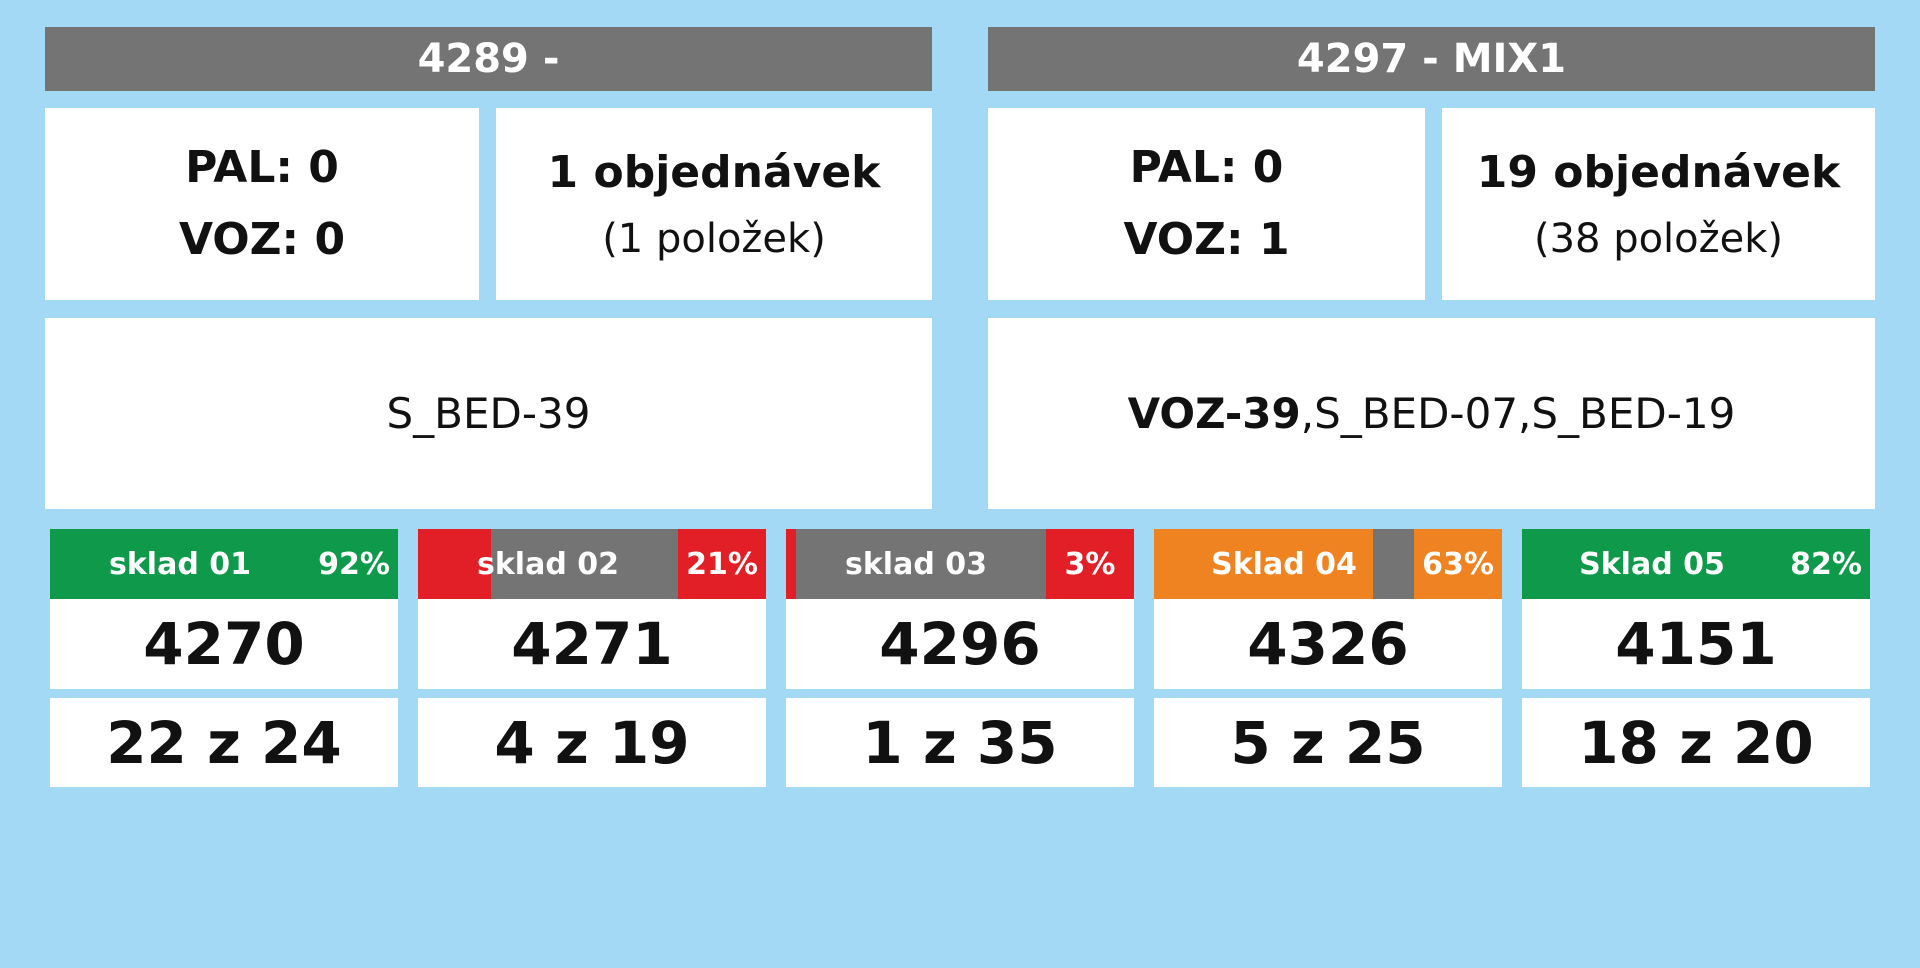  What do you see at coordinates (1431, 59) in the screenshot?
I see `line-title: 4297 - MIX1` at bounding box center [1431, 59].